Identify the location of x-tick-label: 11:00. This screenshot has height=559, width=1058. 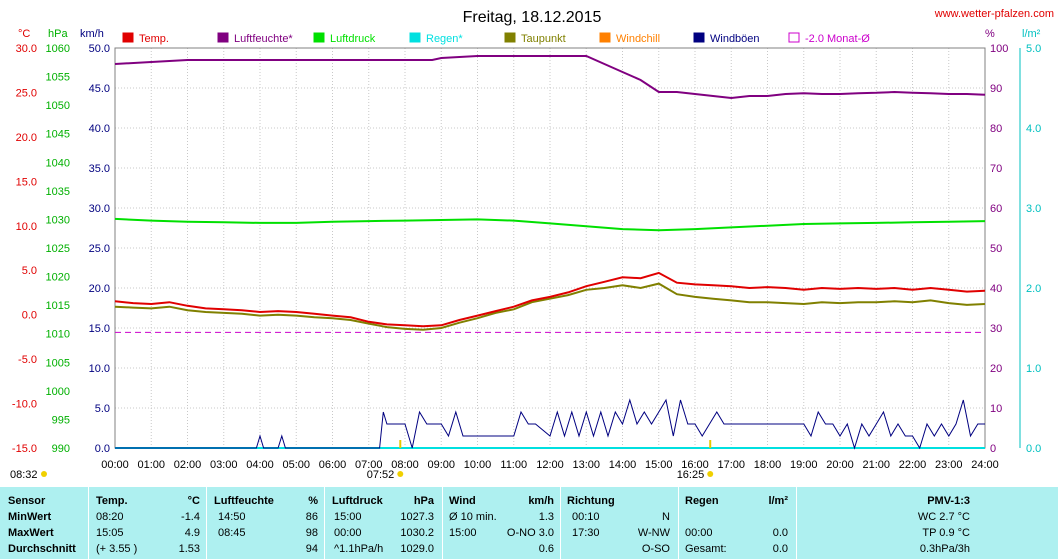
(513, 465).